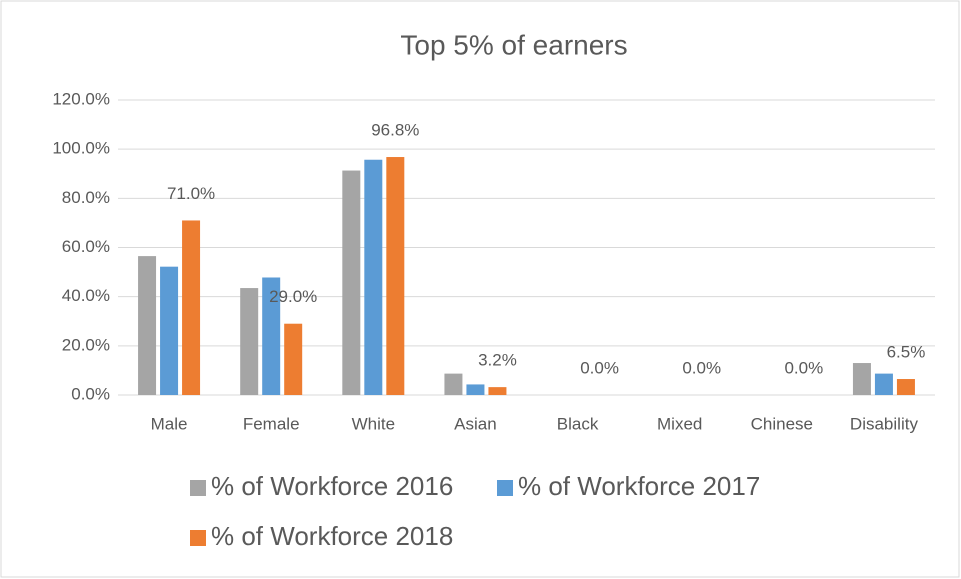 The width and height of the screenshot is (961, 579). What do you see at coordinates (578, 423) in the screenshot?
I see `x-tick-label: Black` at bounding box center [578, 423].